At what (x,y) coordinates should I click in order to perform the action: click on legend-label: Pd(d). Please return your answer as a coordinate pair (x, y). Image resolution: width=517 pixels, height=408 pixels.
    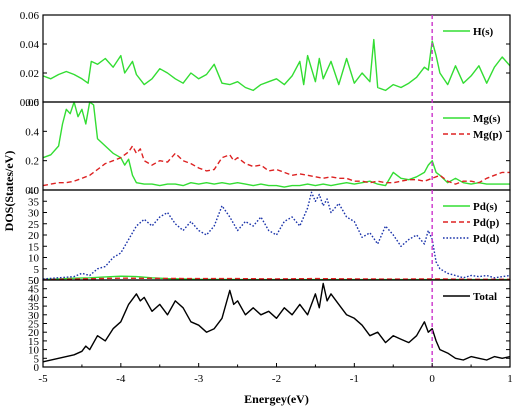
    Looking at the image, I should click on (486, 239).